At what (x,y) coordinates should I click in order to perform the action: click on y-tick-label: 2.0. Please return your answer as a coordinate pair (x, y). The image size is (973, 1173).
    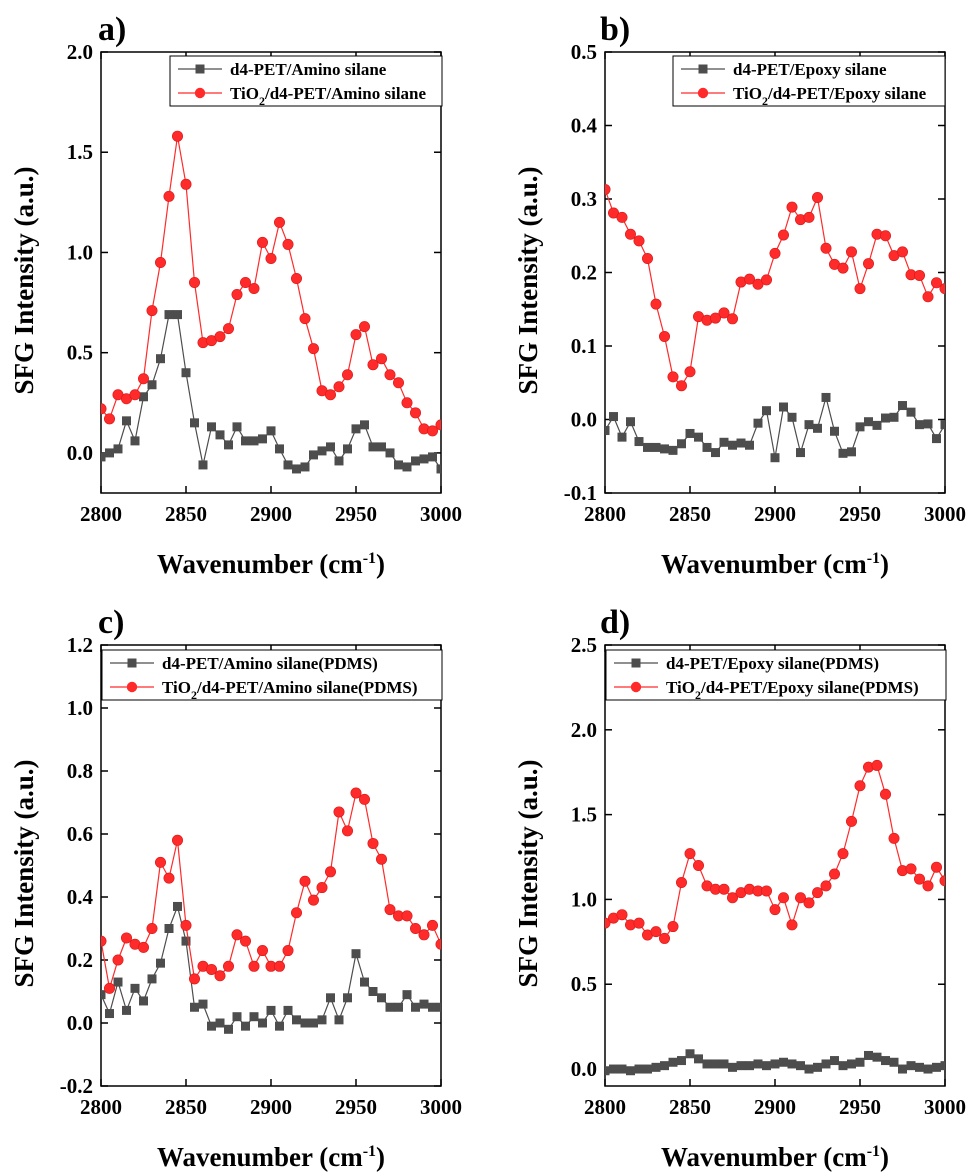
    Looking at the image, I should click on (80, 52).